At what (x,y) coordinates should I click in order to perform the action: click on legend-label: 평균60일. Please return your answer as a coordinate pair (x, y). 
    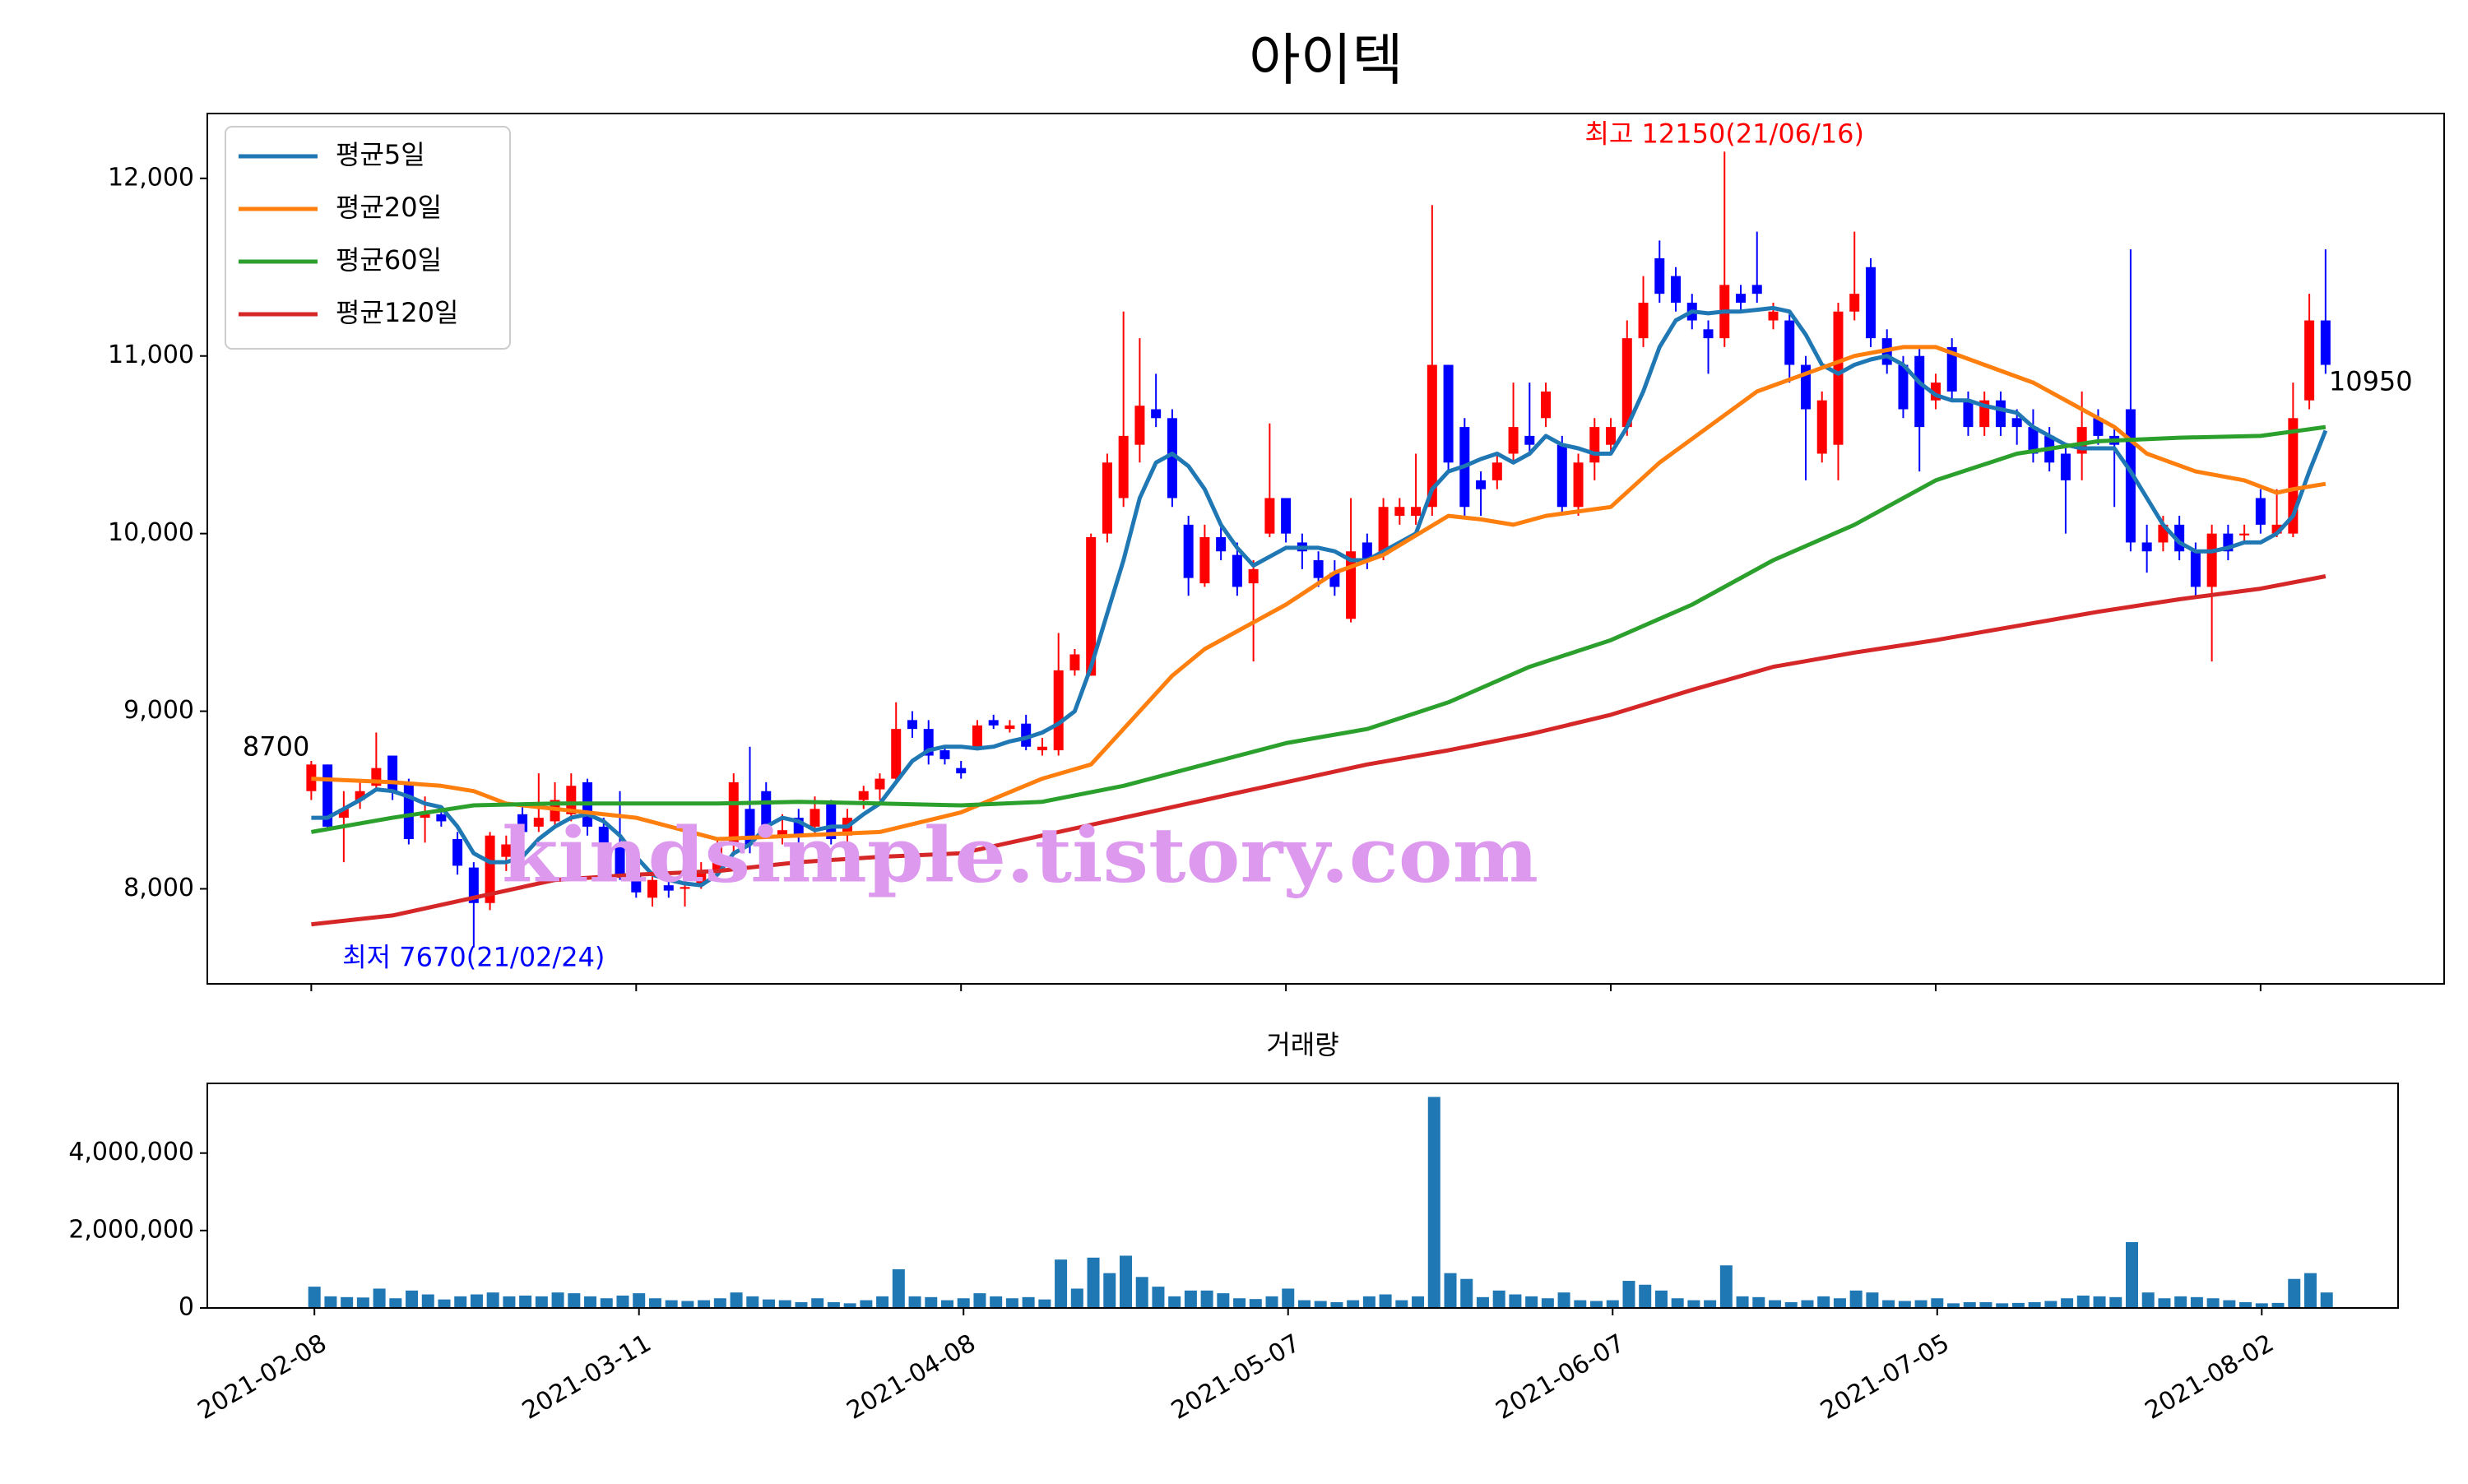
    Looking at the image, I should click on (389, 260).